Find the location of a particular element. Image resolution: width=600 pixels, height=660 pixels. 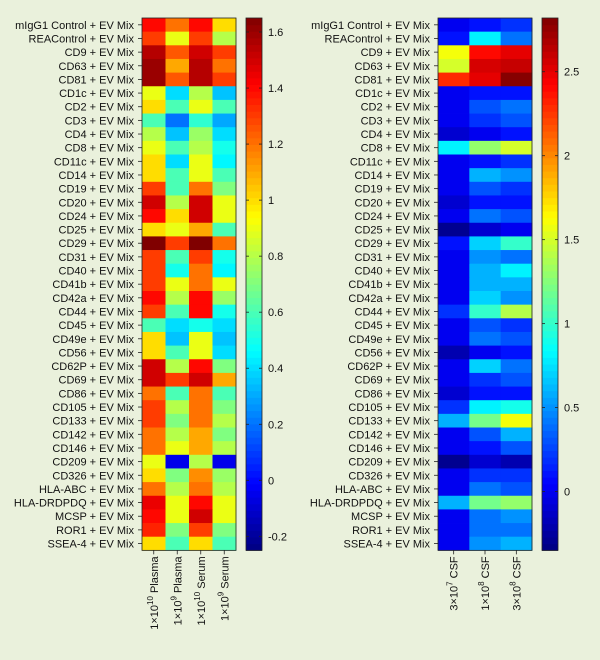

row-label: CD62P + EV Mix is located at coordinates (92, 367).